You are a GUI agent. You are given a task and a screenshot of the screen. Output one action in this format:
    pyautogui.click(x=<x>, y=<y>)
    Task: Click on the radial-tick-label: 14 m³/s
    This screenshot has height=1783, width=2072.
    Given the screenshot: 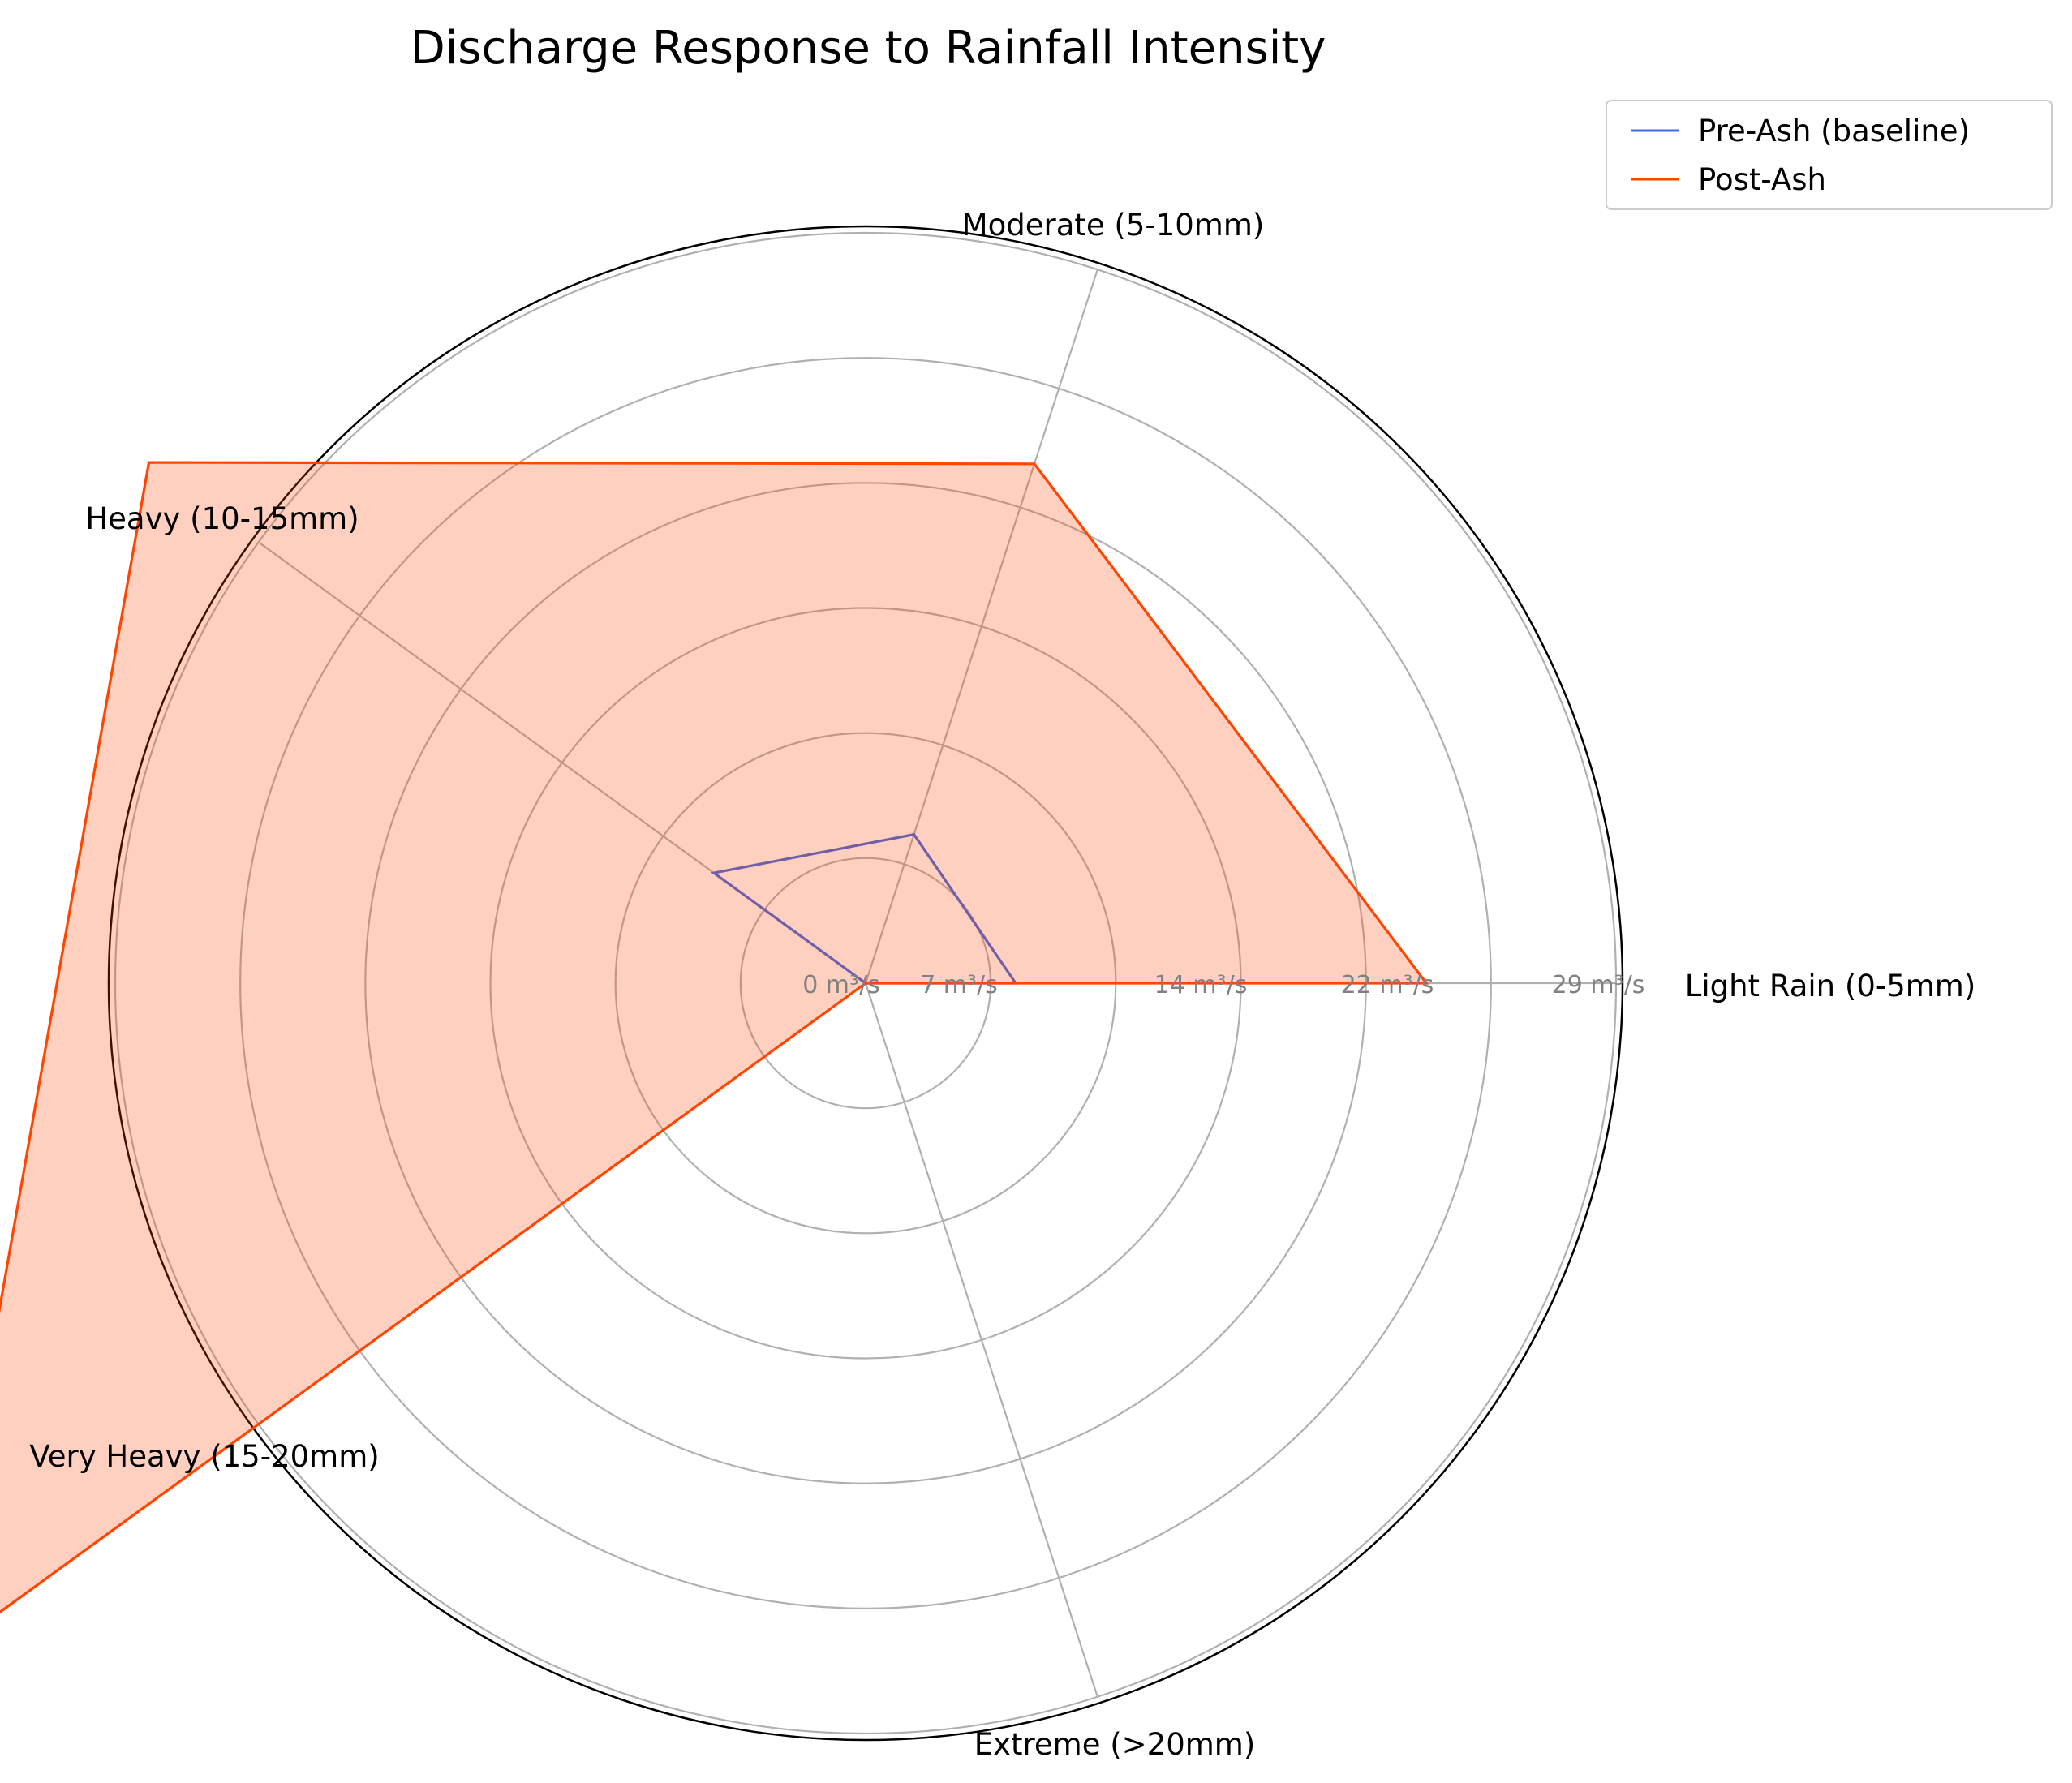 What is the action you would take?
    pyautogui.click(x=1201, y=985)
    